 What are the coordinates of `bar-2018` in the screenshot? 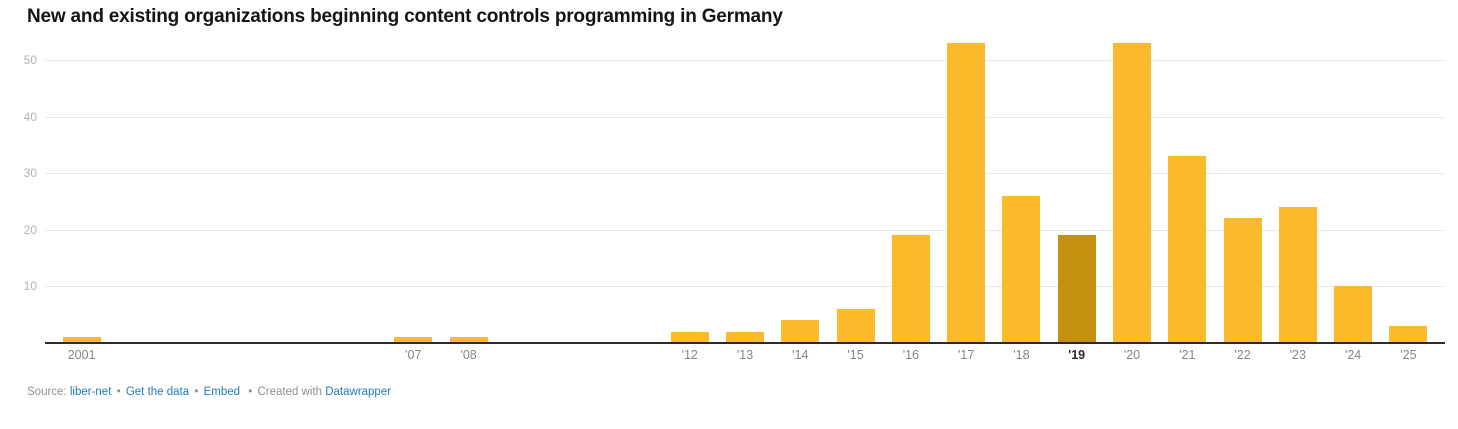 It's located at (1021, 269).